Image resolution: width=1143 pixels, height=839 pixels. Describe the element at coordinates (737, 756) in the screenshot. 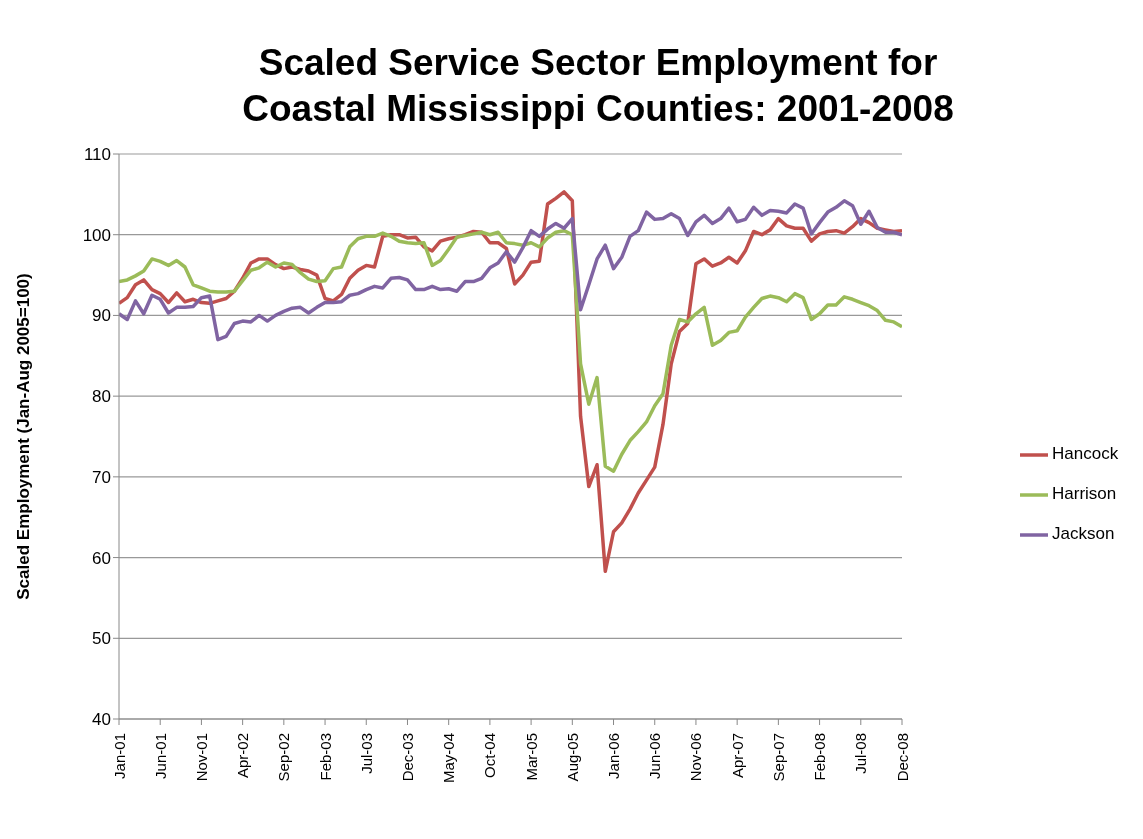

I see `x-tick-label: Apr-07` at that location.